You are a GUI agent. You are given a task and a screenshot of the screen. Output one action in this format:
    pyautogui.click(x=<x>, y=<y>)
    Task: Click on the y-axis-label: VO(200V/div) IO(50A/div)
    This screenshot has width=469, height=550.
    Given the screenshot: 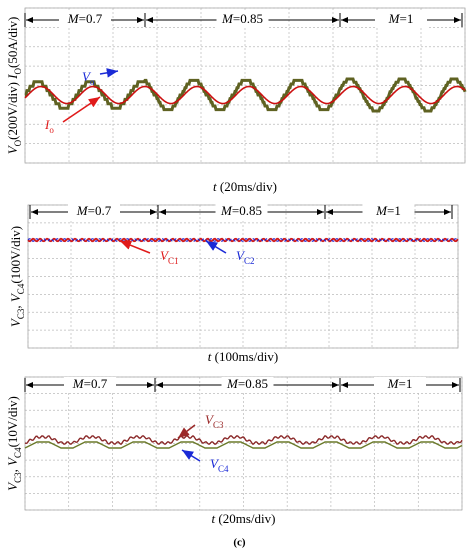 What is the action you would take?
    pyautogui.click(x=14, y=86)
    